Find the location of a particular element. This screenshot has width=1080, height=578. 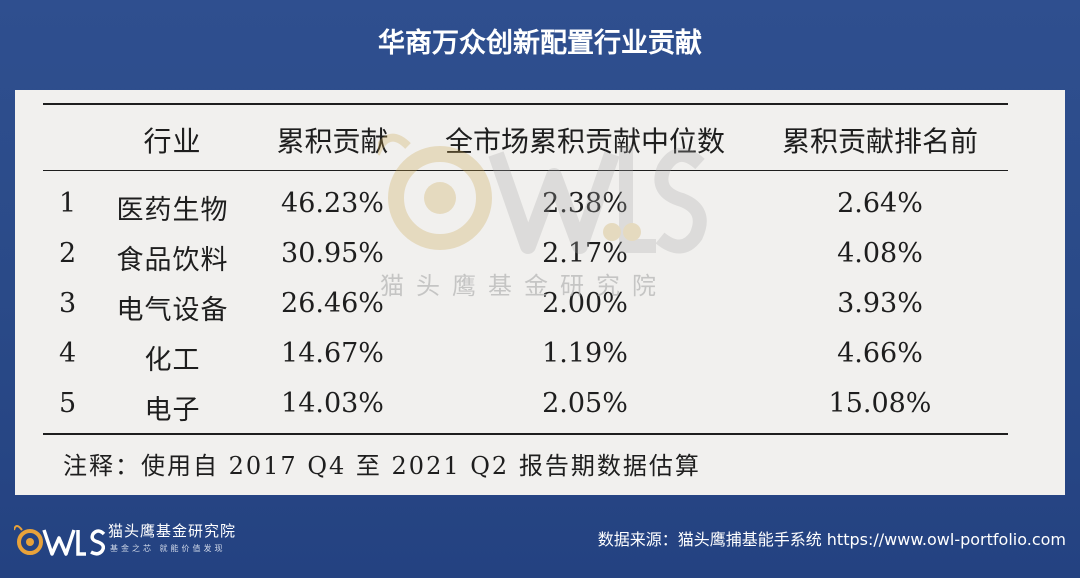

header-industry: 行业 is located at coordinates (172, 141).